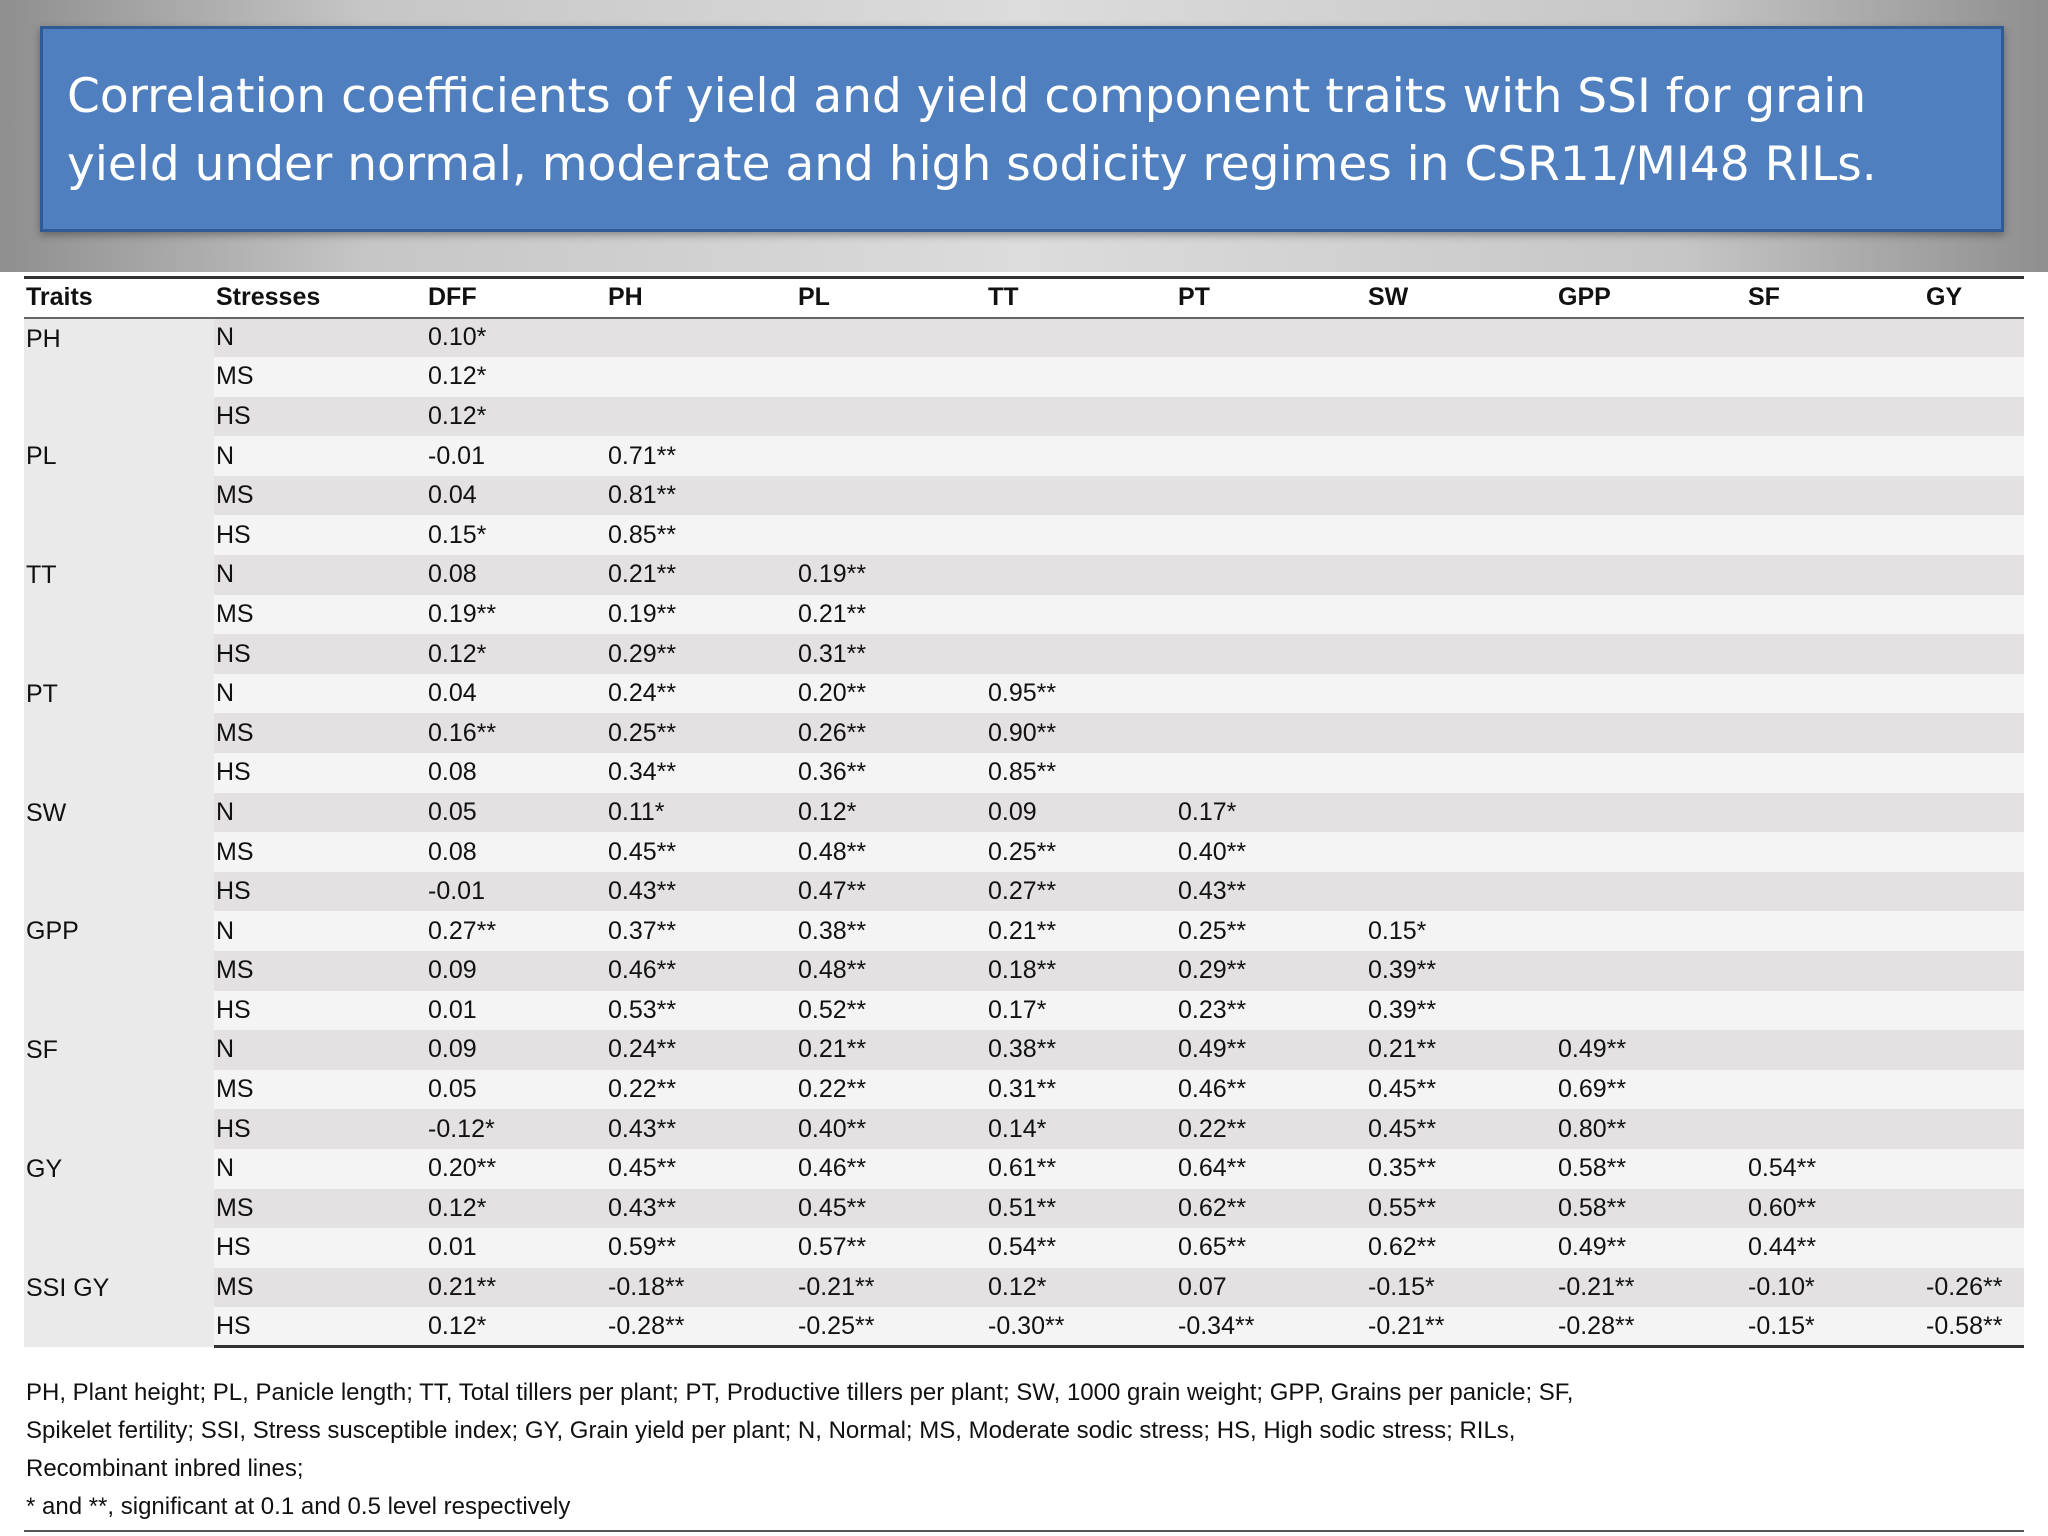  I want to click on coefficient-cell: -0.18**, so click(701, 1287).